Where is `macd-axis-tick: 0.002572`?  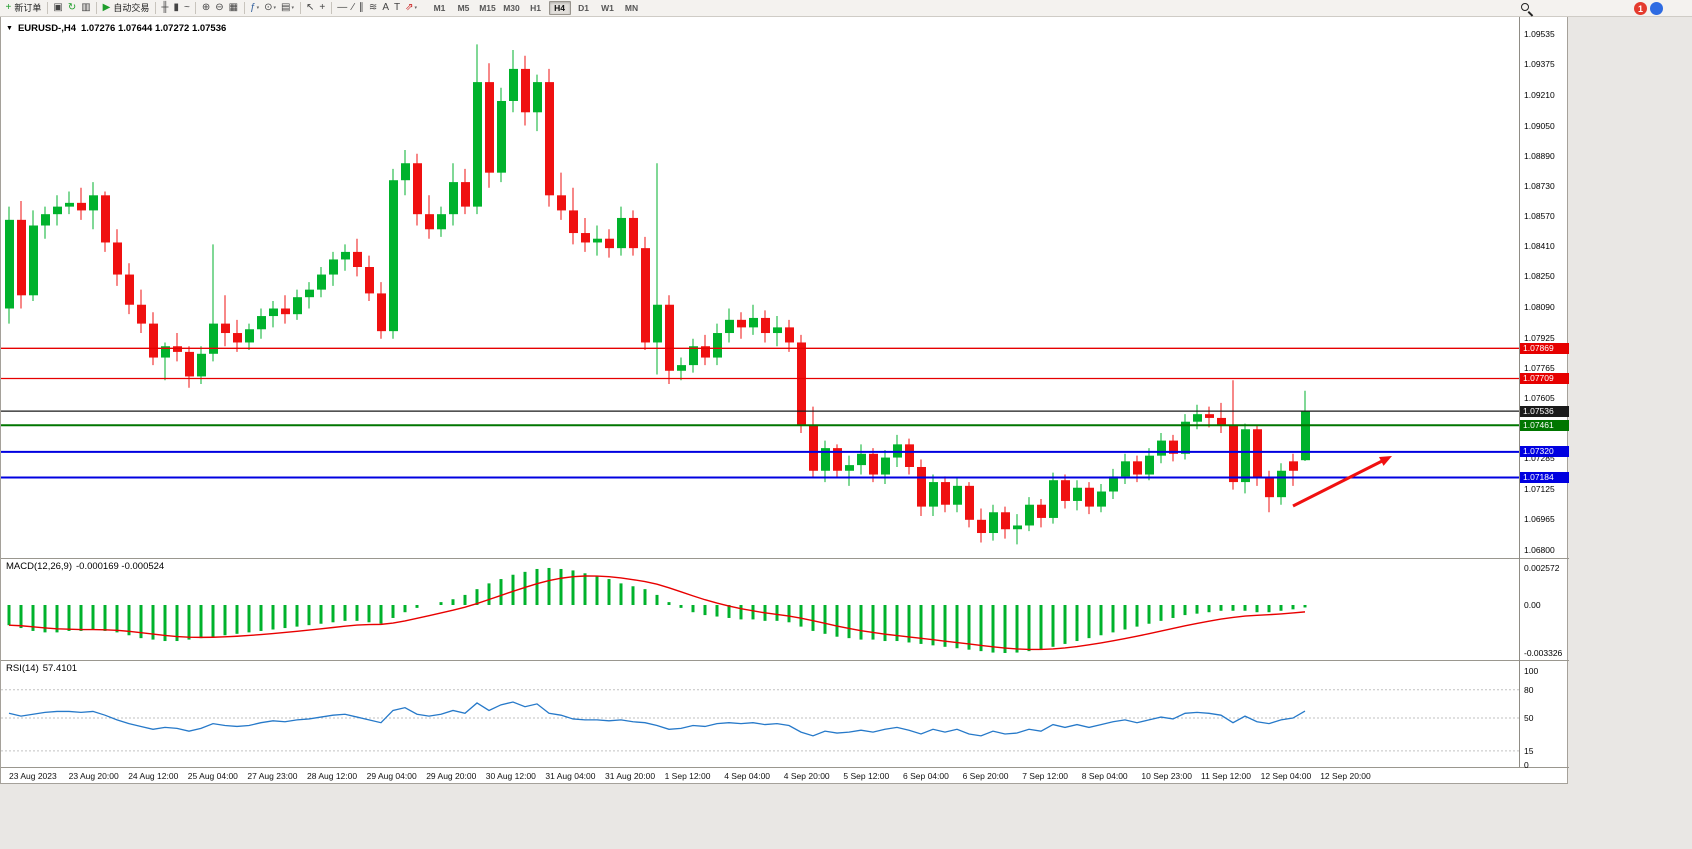 macd-axis-tick: 0.002572 is located at coordinates (1542, 567).